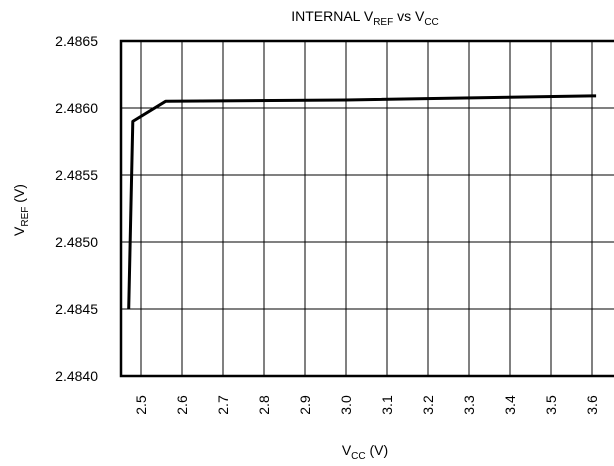 Image resolution: width=614 pixels, height=466 pixels. What do you see at coordinates (366, 405) in the screenshot?
I see `x-tick-labels: 2.5 2.6 2.7 2.8 2.9 3.0 3.1 3.2 3.3 3.4 3.5 3.6` at bounding box center [366, 405].